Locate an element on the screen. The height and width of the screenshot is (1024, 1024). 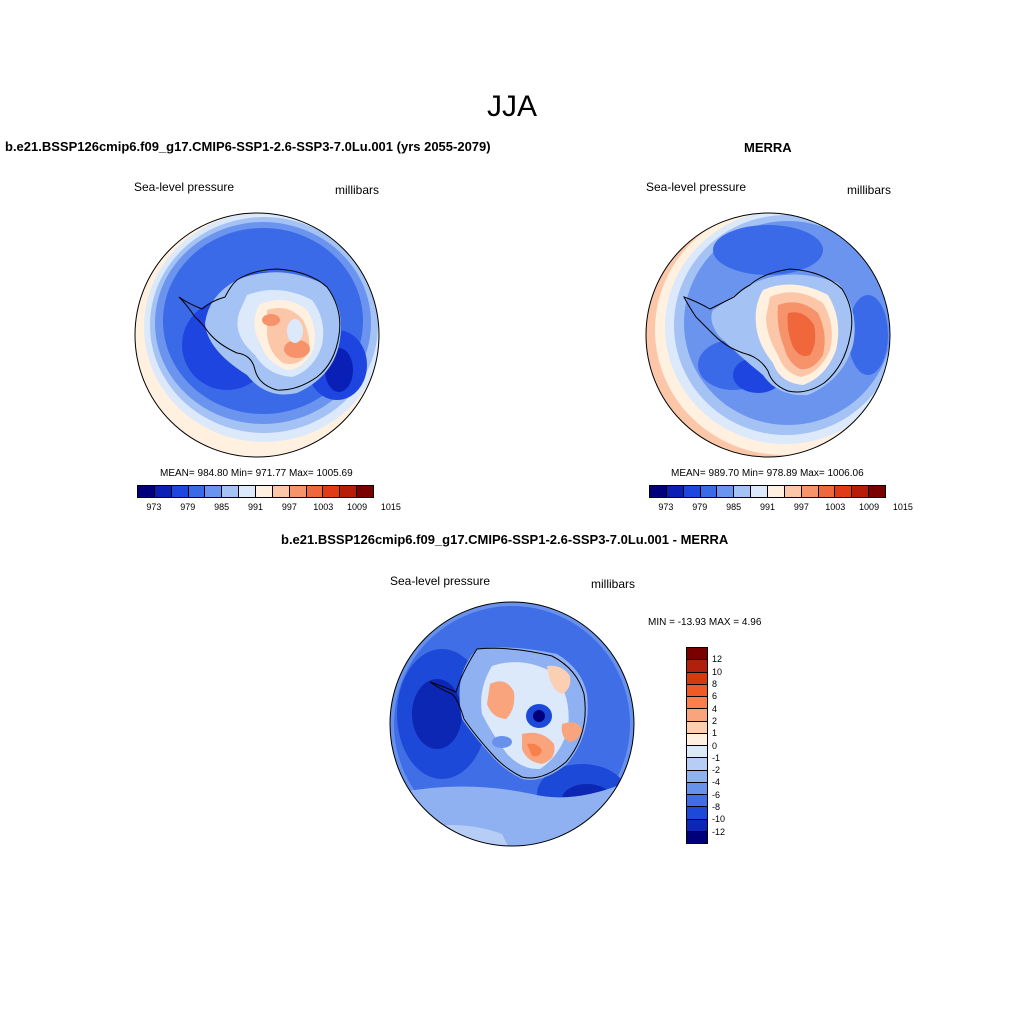
colorbar-tick-label: -12 is located at coordinates (719, 831).